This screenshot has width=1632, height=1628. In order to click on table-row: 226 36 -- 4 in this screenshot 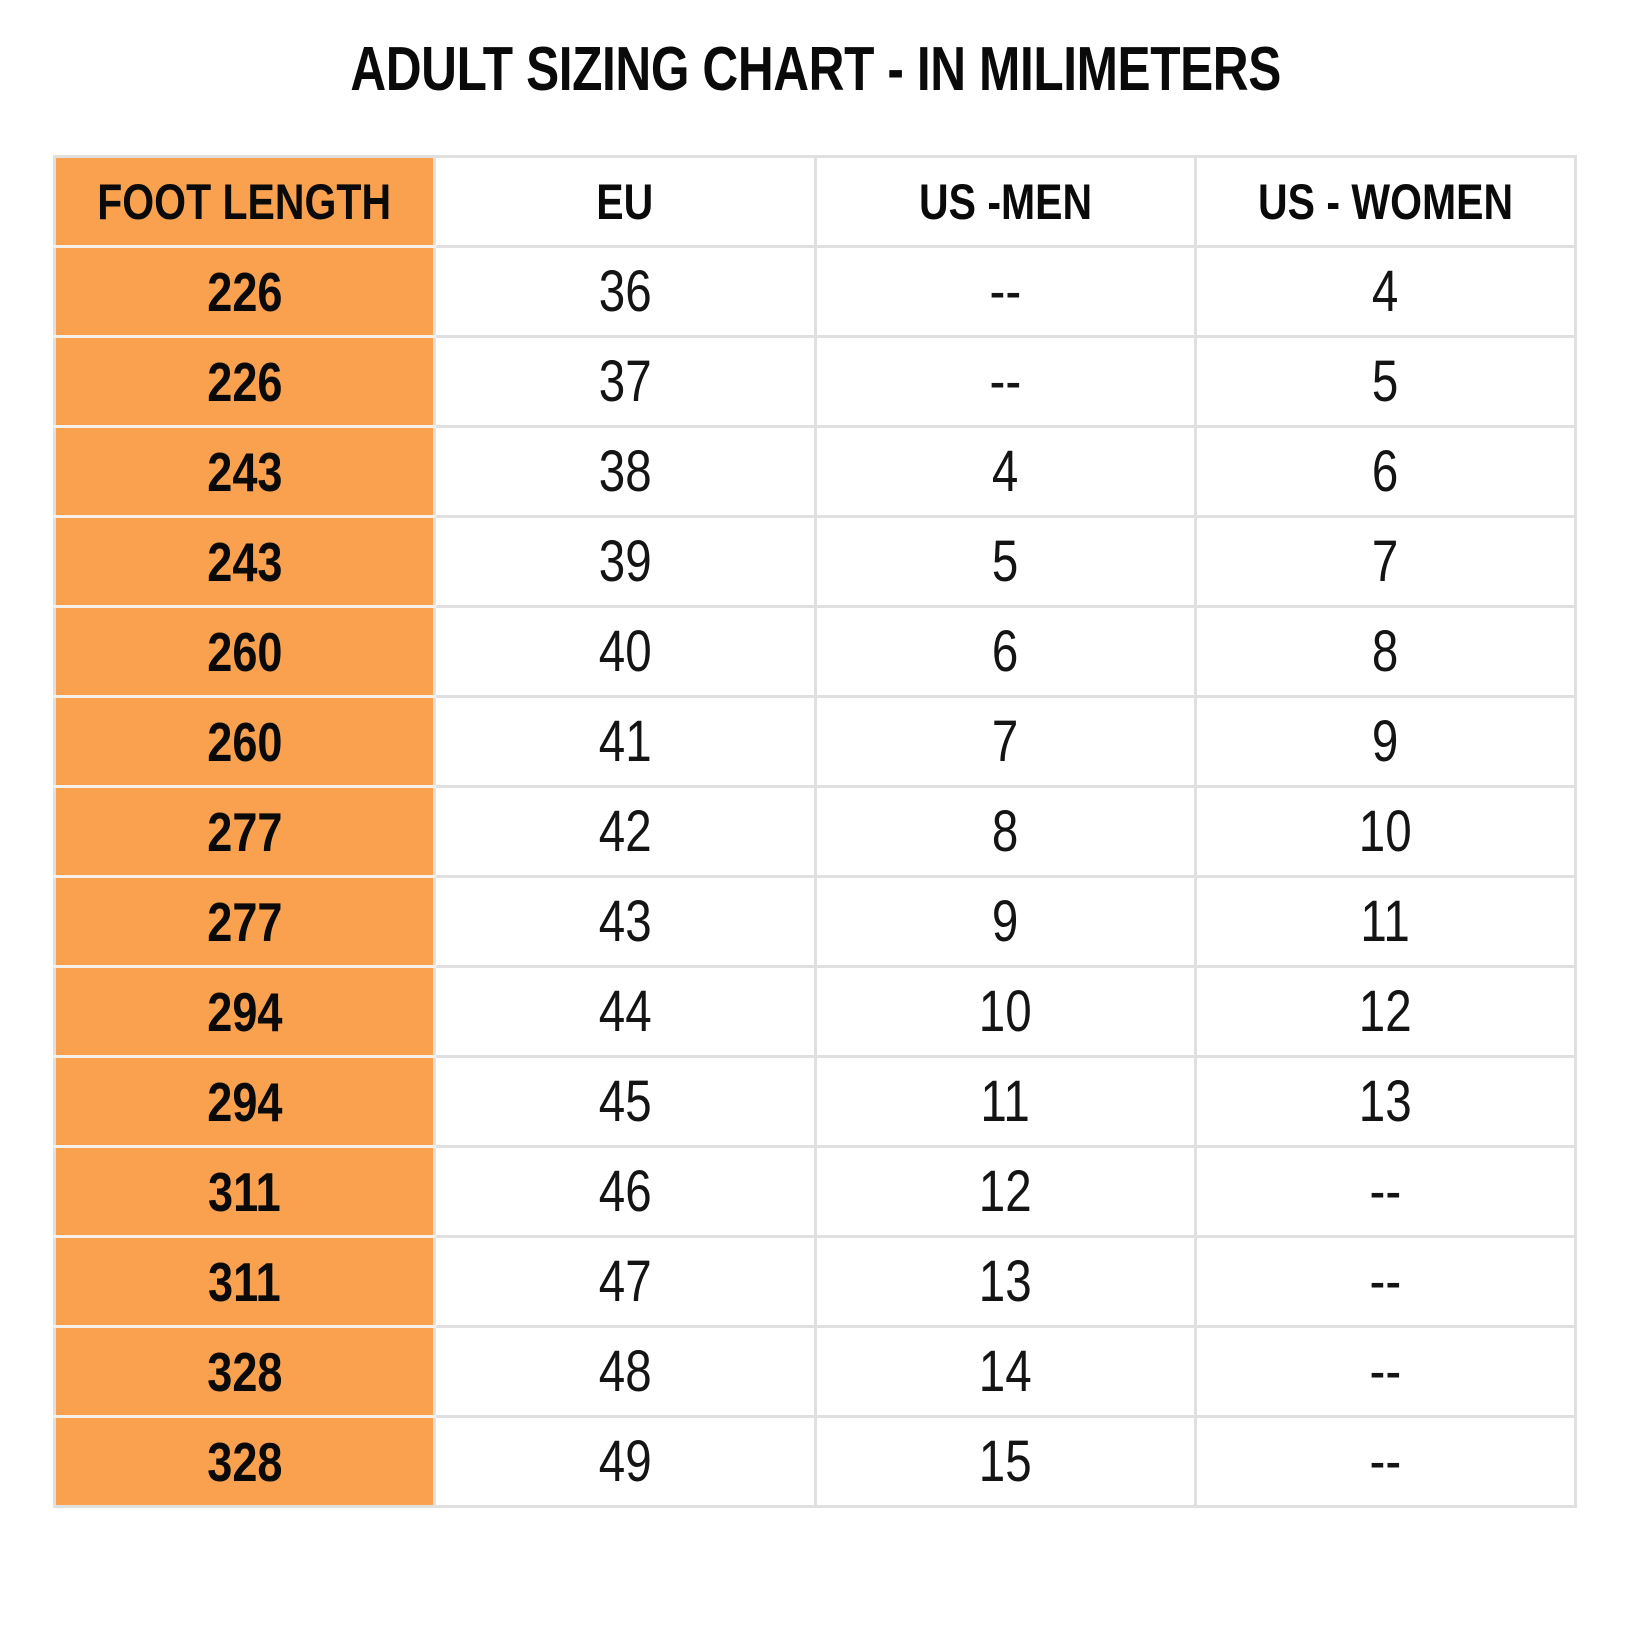, I will do `click(815, 291)`.